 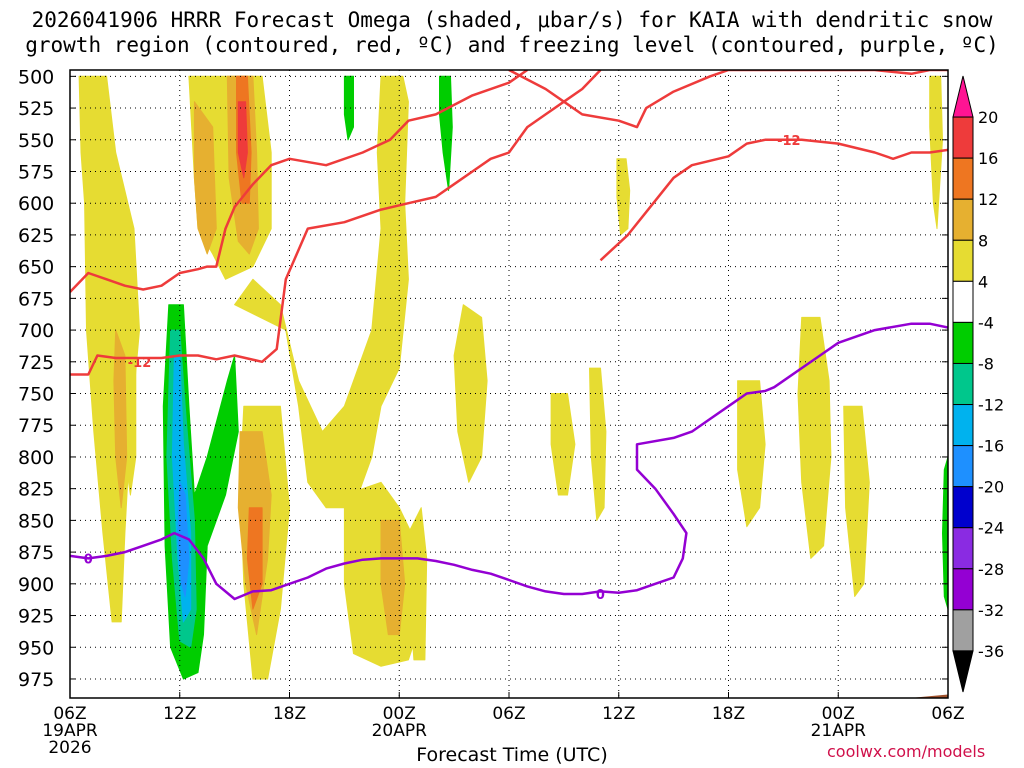 I want to click on colorbar: 20 16 12 8 4 -4 -8 -12 -16 -20 -24 -28 -32 -36, so click(x=978, y=384).